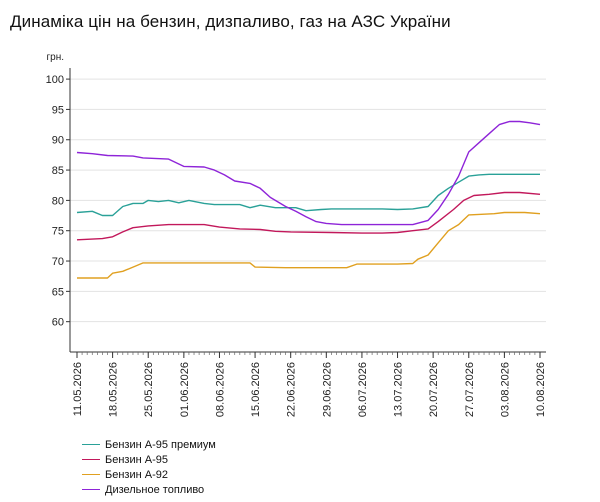  Describe the element at coordinates (78, 389) in the screenshot. I see `x-tick-label: 11.05.2026` at that location.